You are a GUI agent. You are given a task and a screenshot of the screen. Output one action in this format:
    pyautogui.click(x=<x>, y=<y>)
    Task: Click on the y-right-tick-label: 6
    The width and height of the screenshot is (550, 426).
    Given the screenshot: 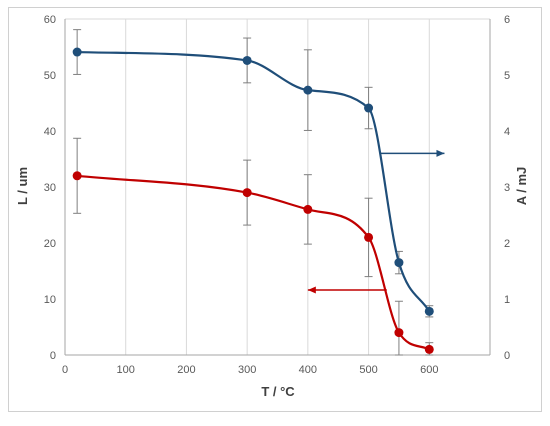 What is the action you would take?
    pyautogui.click(x=507, y=20)
    